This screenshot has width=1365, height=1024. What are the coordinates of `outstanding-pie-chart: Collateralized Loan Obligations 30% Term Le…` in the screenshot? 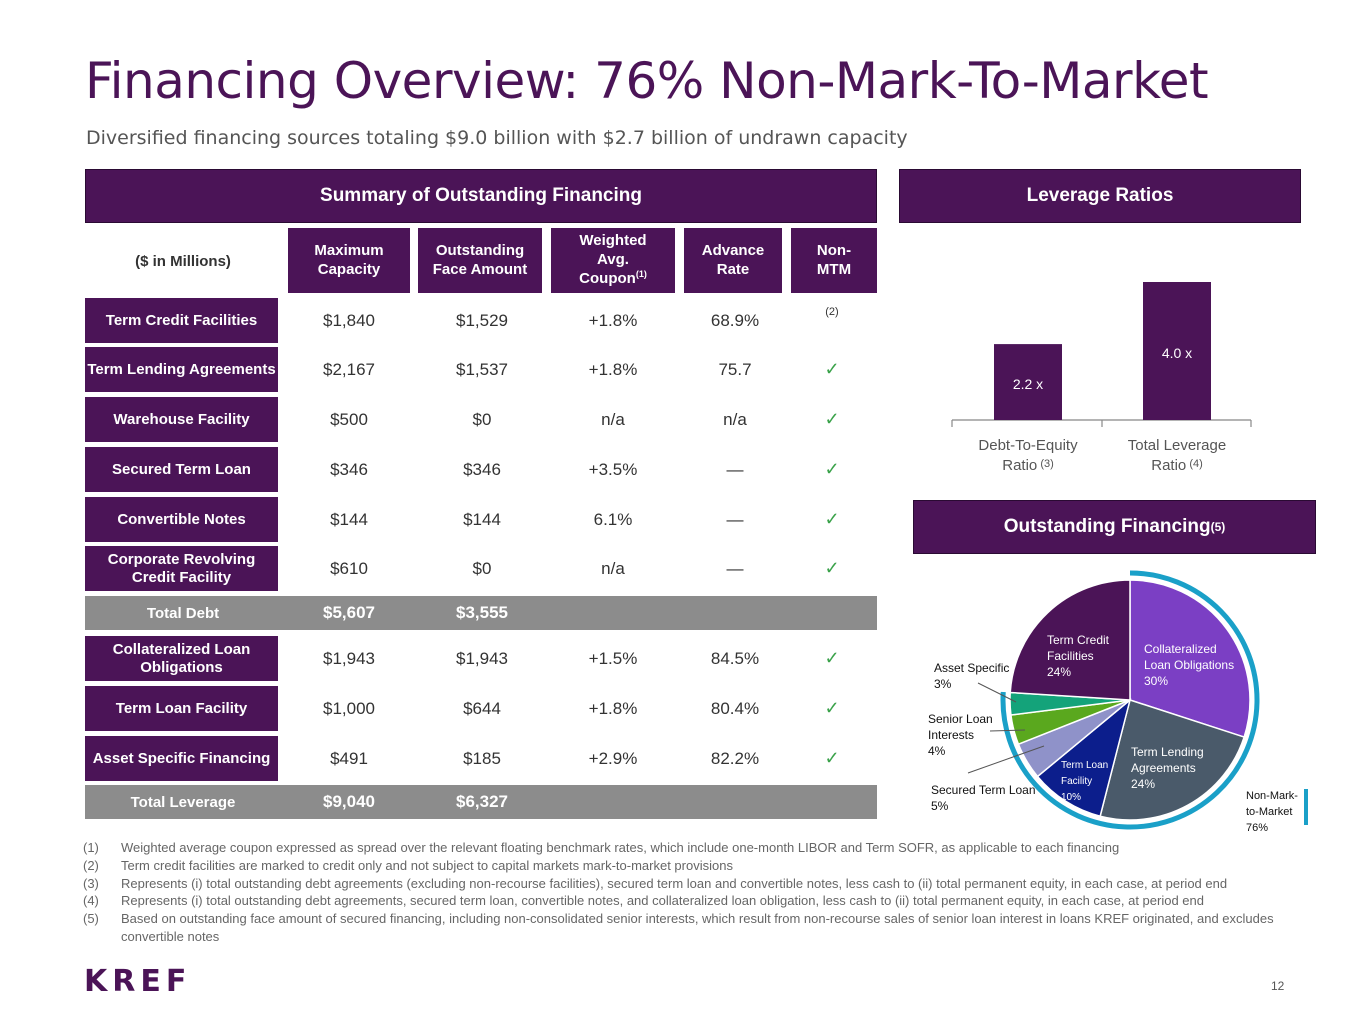 It's located at (1118, 702).